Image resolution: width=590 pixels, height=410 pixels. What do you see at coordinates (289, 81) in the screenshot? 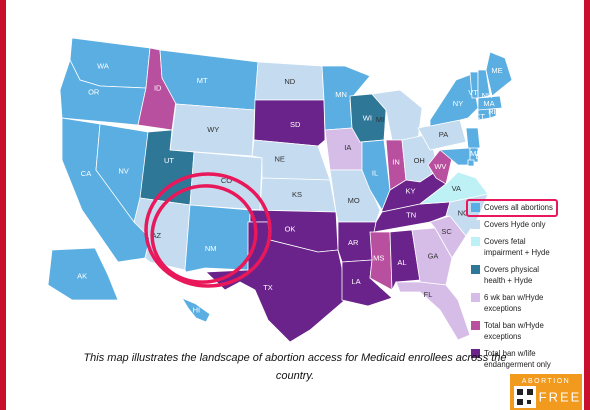
I see `state-label: ND` at bounding box center [289, 81].